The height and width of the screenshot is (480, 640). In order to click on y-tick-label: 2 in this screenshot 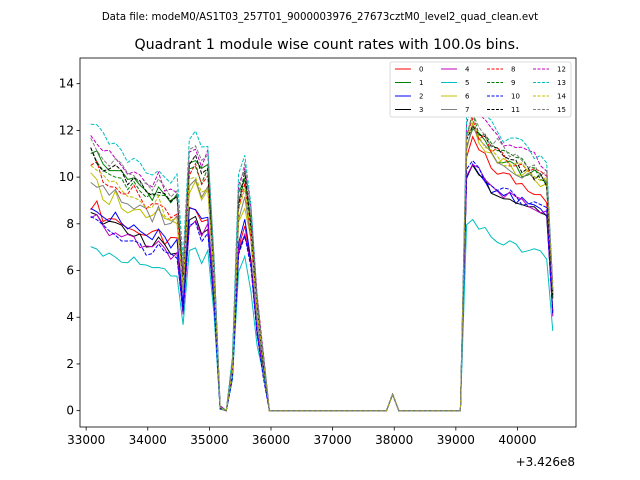, I will do `click(70, 364)`.